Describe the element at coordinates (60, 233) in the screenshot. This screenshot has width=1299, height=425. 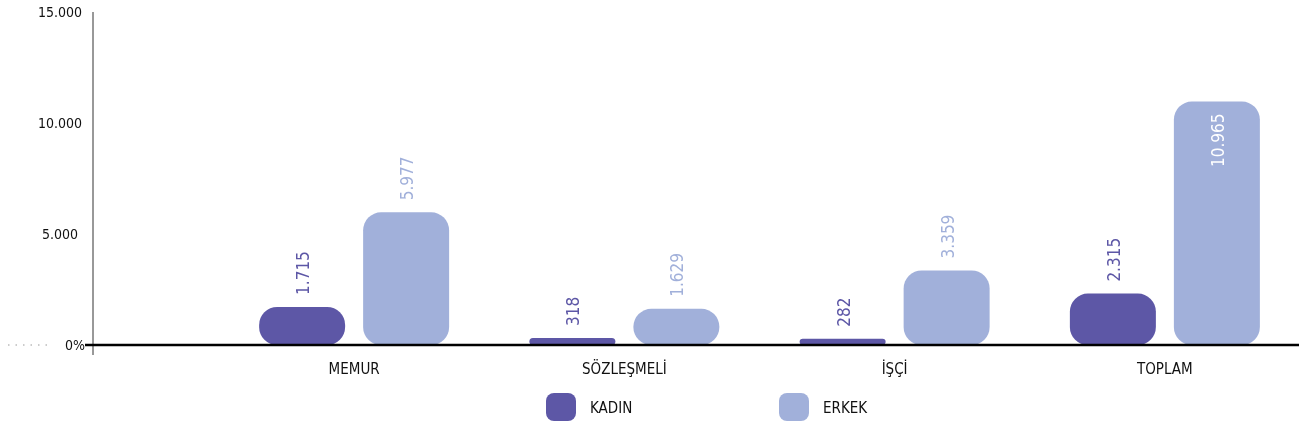
I see `y-tick-label: 5.000` at that location.